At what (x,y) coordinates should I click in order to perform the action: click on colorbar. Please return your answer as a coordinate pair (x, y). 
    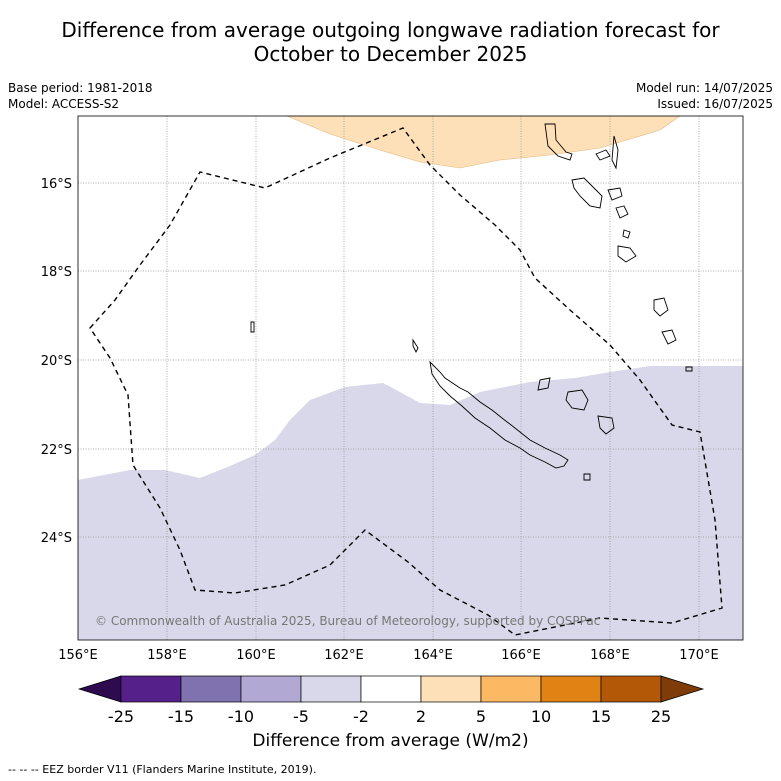
    Looking at the image, I should click on (391, 689).